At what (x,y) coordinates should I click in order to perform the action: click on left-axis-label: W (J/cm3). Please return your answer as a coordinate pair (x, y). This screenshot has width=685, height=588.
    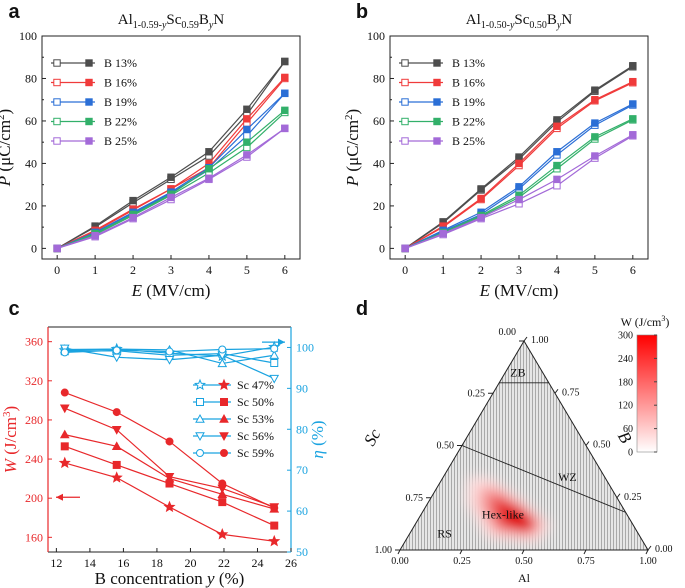
    Looking at the image, I should click on (10, 439).